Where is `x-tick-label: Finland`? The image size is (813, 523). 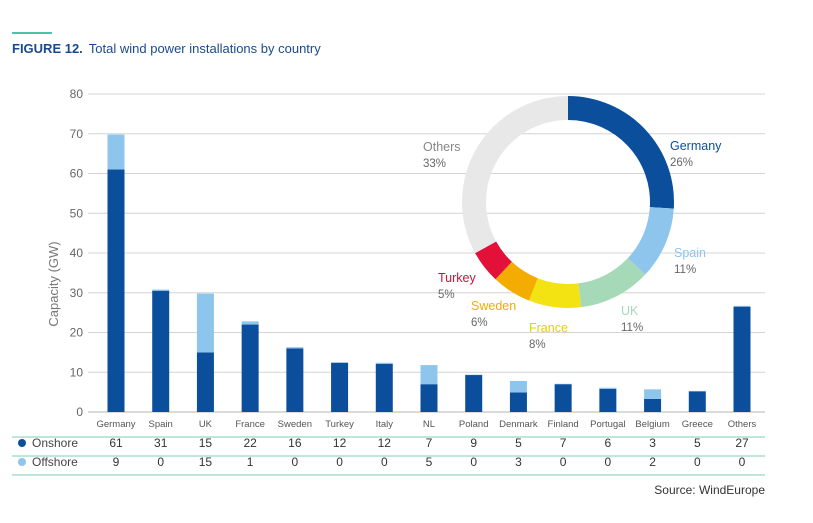 x-tick-label: Finland is located at coordinates (563, 424).